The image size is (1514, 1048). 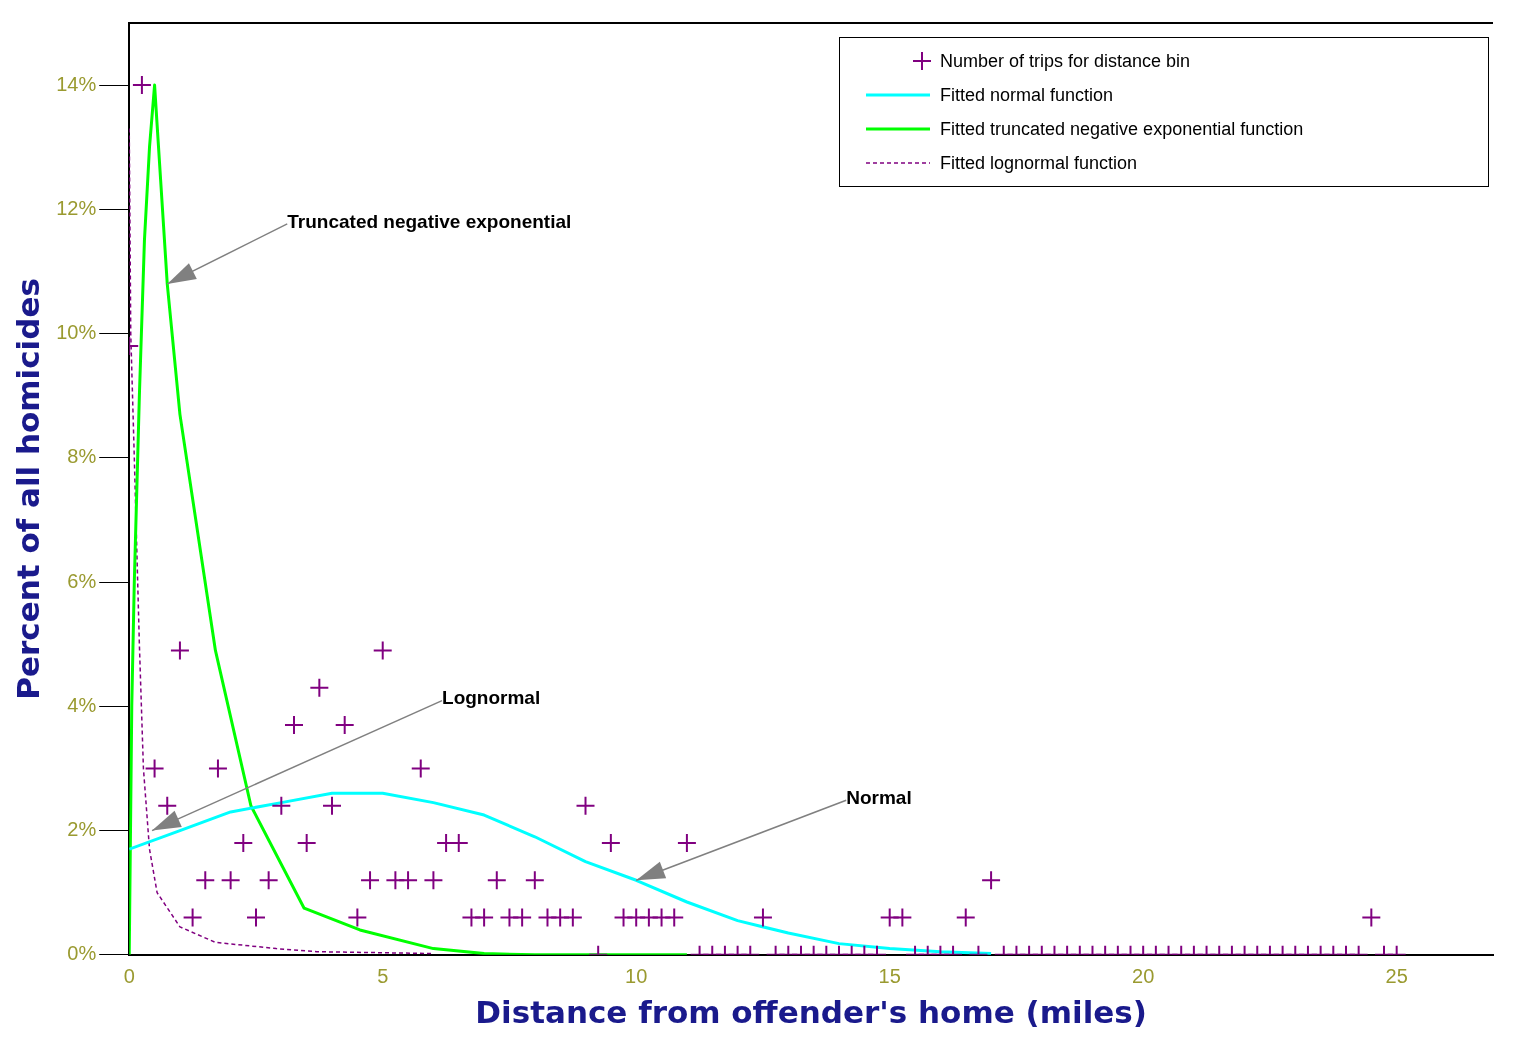 I want to click on y-tick-label: 0%, so click(x=82, y=953).